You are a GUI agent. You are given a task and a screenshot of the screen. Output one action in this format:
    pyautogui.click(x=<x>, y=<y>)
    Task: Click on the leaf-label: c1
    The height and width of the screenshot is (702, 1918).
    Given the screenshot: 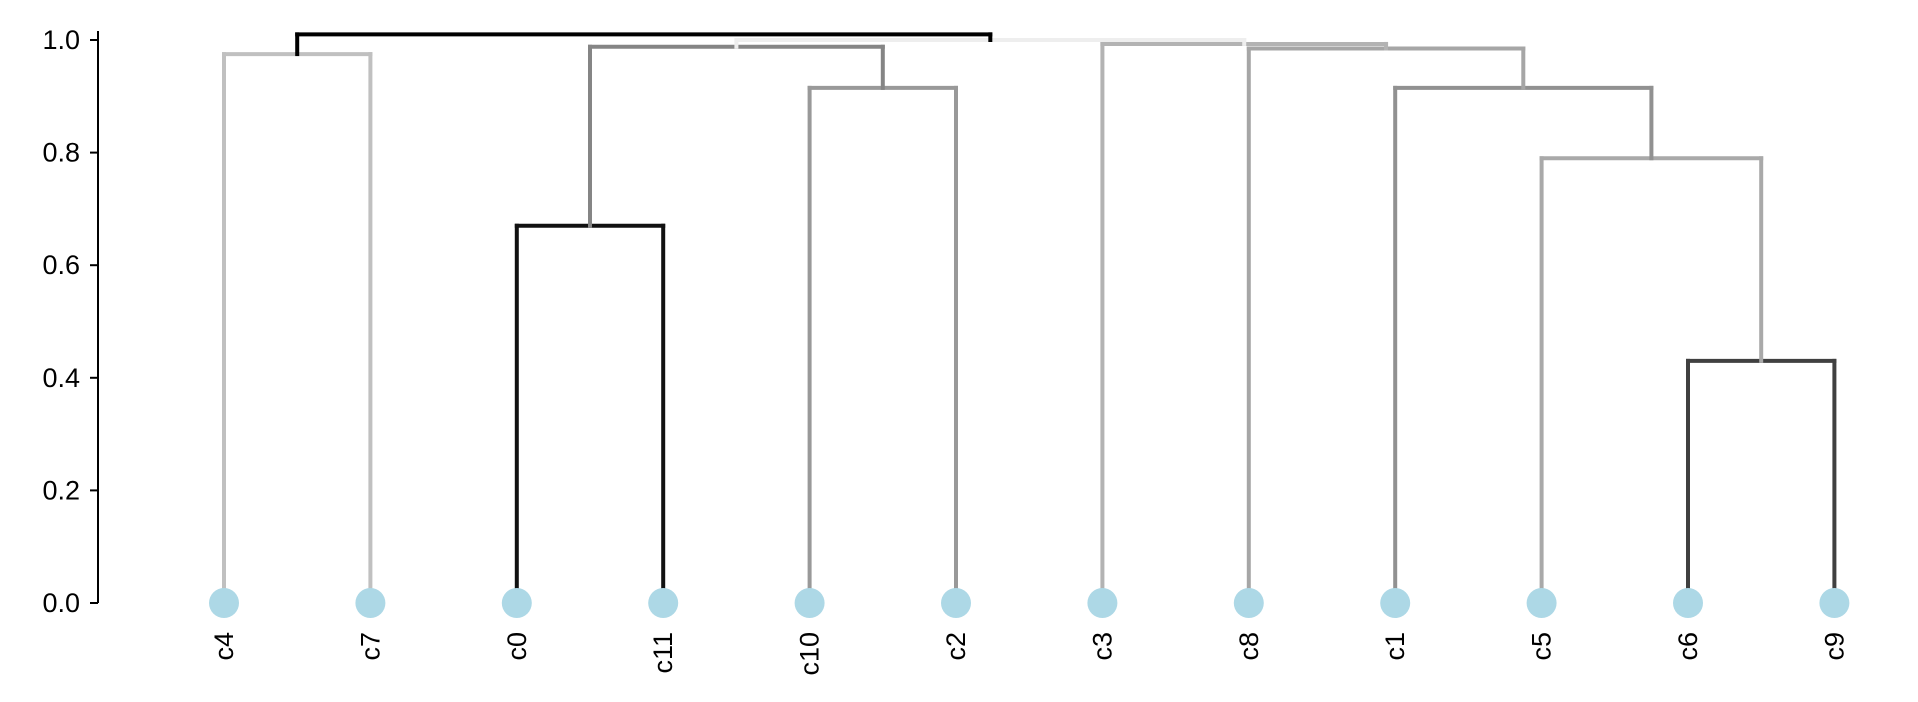 What is the action you would take?
    pyautogui.click(x=1395, y=646)
    